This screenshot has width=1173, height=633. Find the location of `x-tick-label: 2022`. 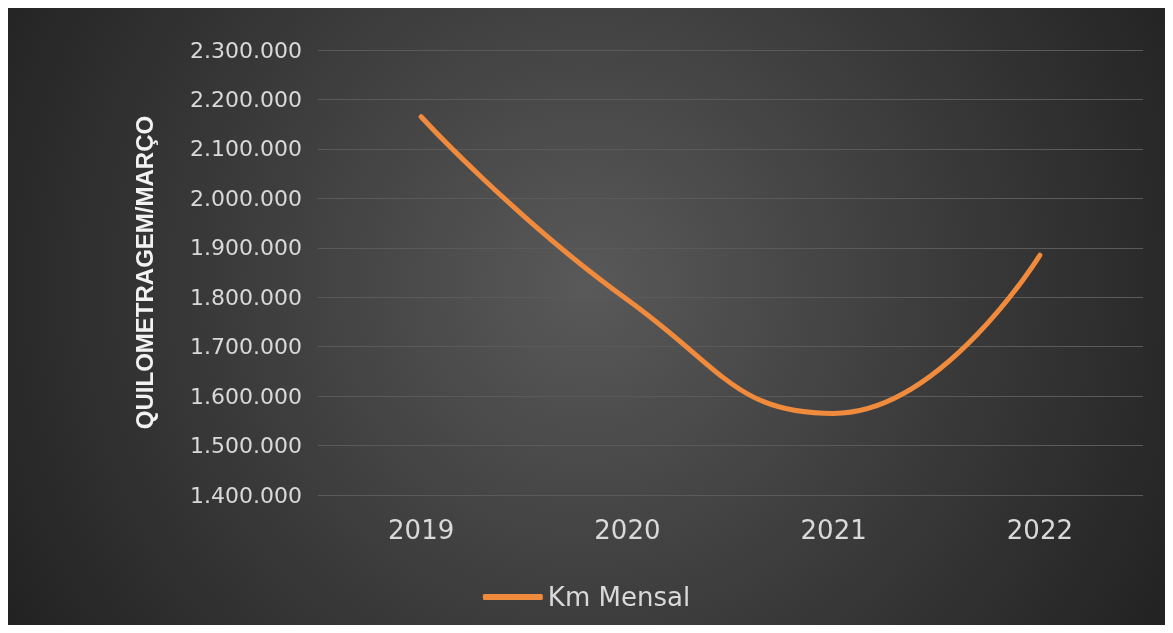

x-tick-label: 2022 is located at coordinates (1039, 530).